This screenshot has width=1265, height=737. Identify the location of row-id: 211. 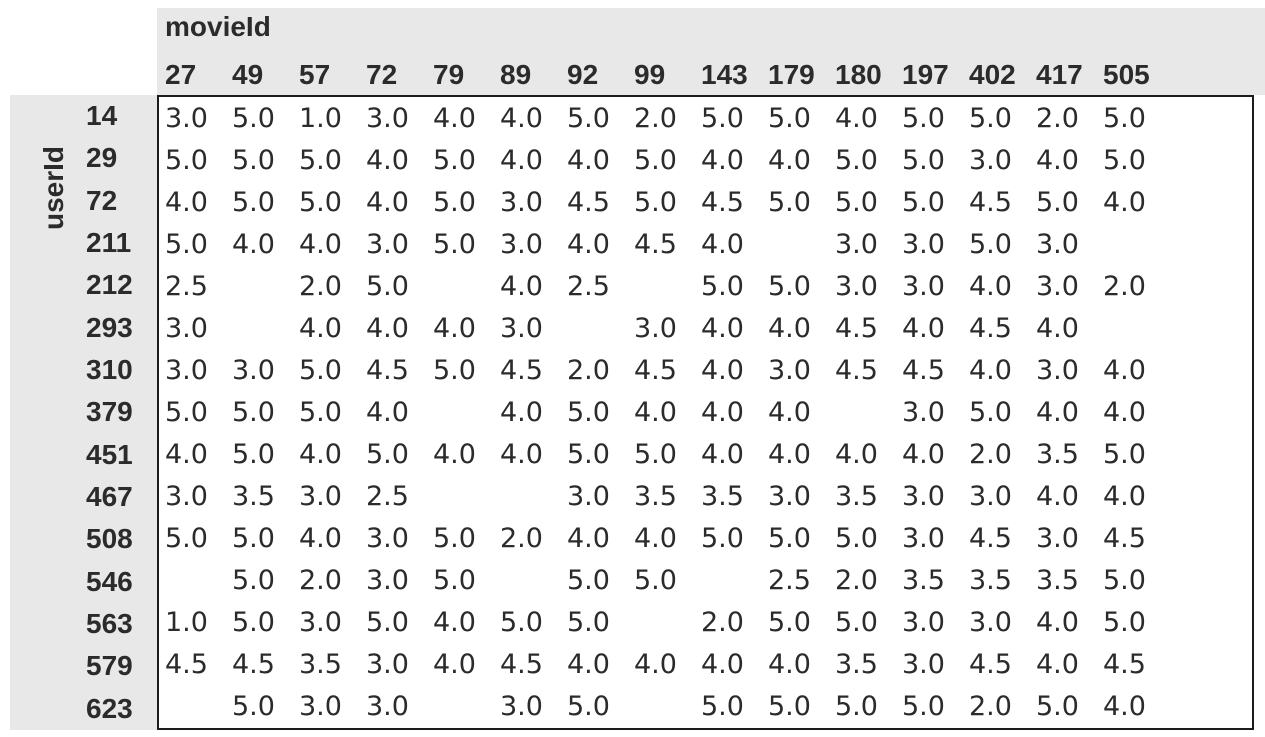
(109, 243).